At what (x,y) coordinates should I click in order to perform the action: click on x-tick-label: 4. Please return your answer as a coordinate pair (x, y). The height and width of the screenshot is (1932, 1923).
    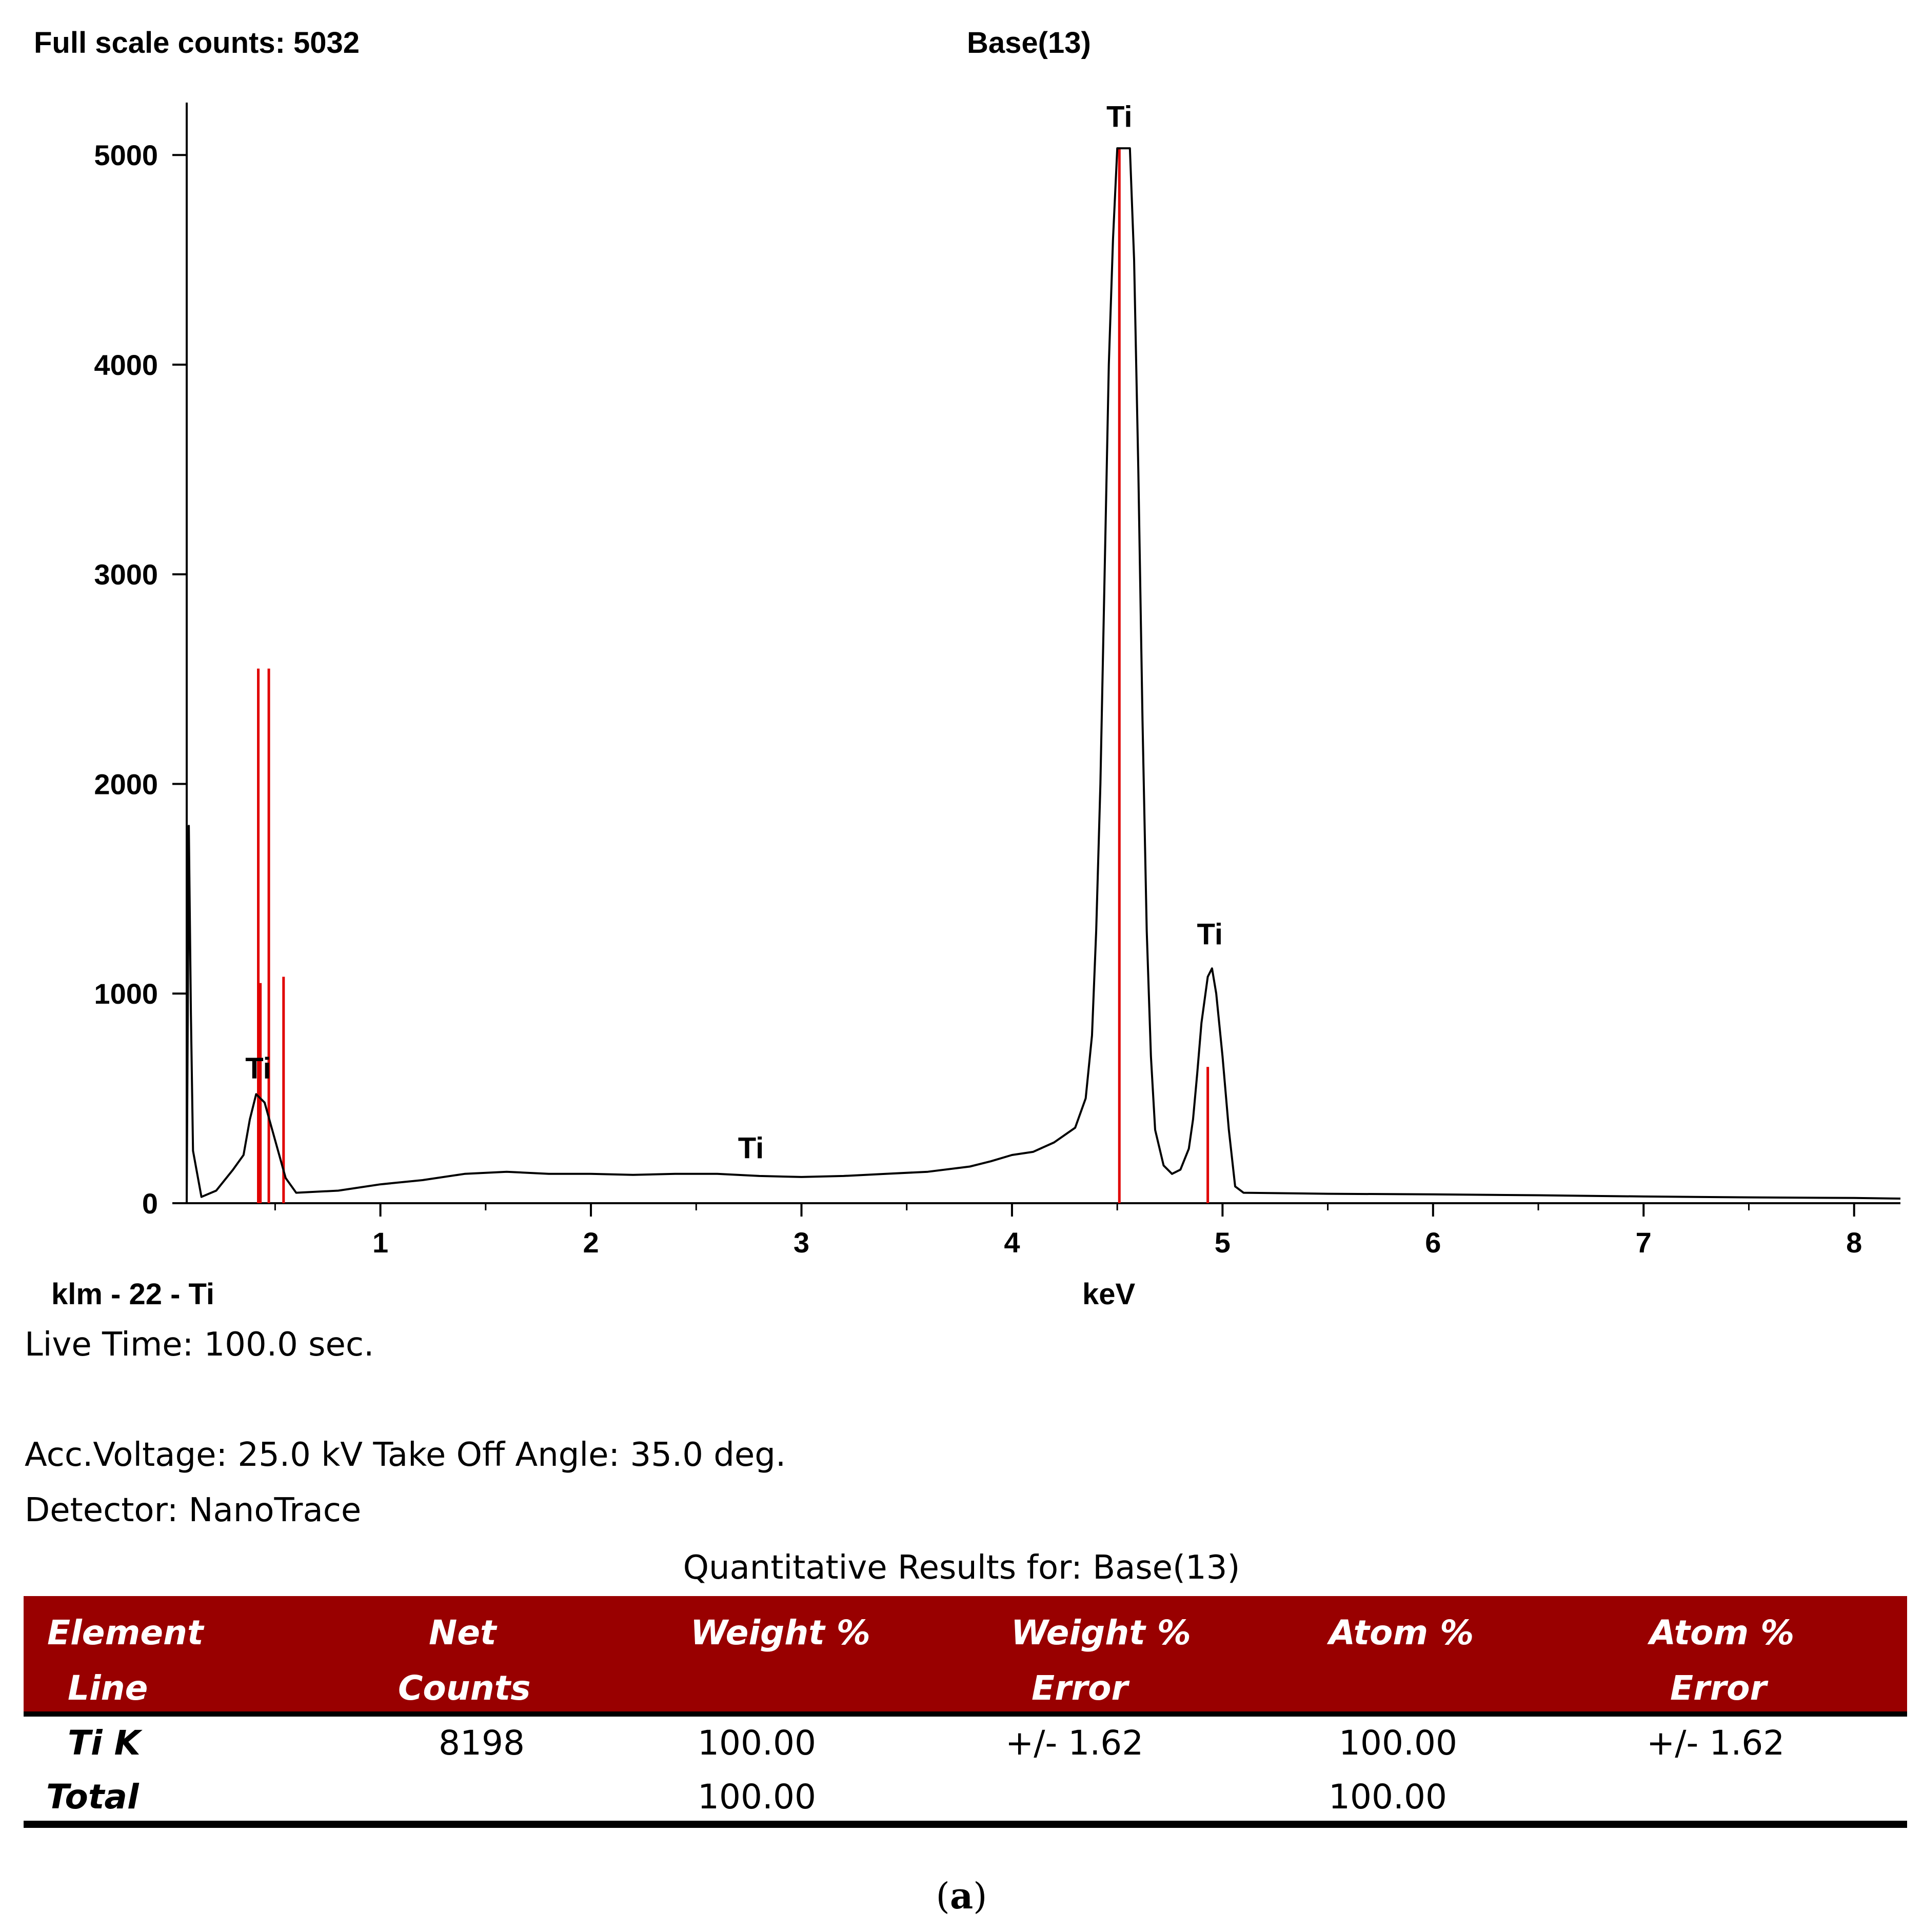
    Looking at the image, I should click on (1012, 1243).